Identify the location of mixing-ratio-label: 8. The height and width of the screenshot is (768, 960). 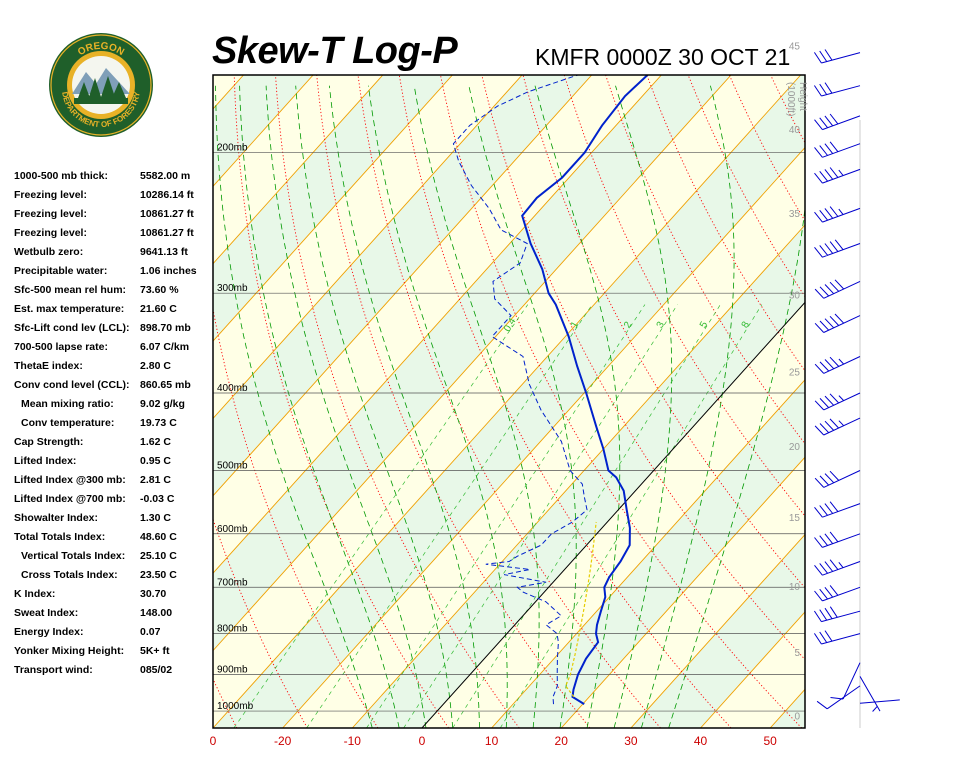
(746, 324).